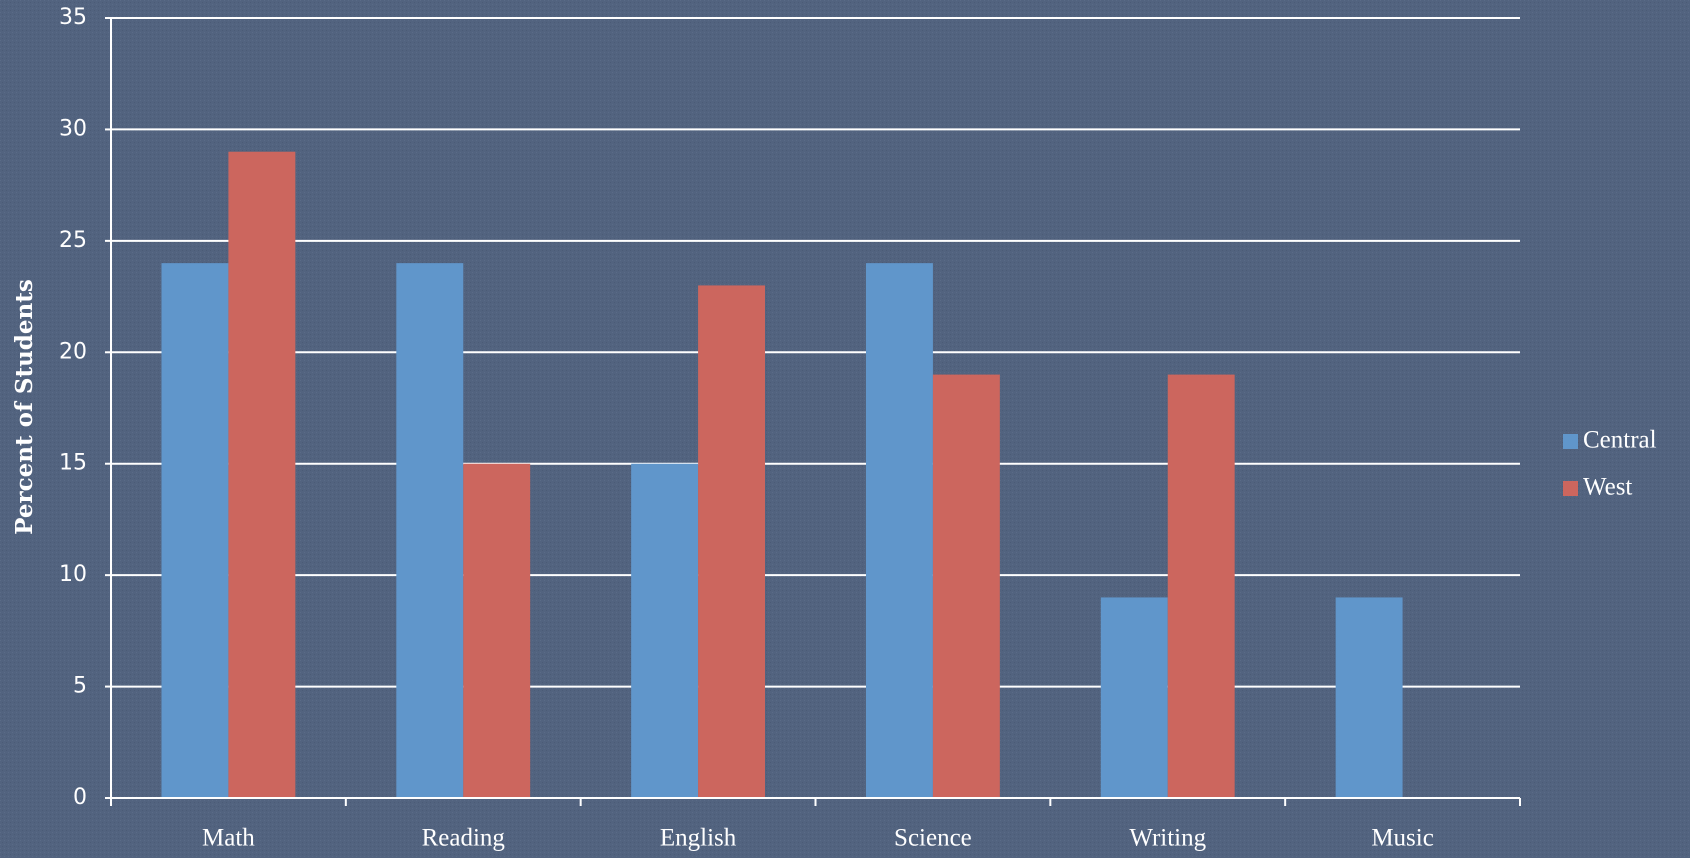 The width and height of the screenshot is (1690, 858). What do you see at coordinates (1620, 440) in the screenshot?
I see `legend-label: Central` at bounding box center [1620, 440].